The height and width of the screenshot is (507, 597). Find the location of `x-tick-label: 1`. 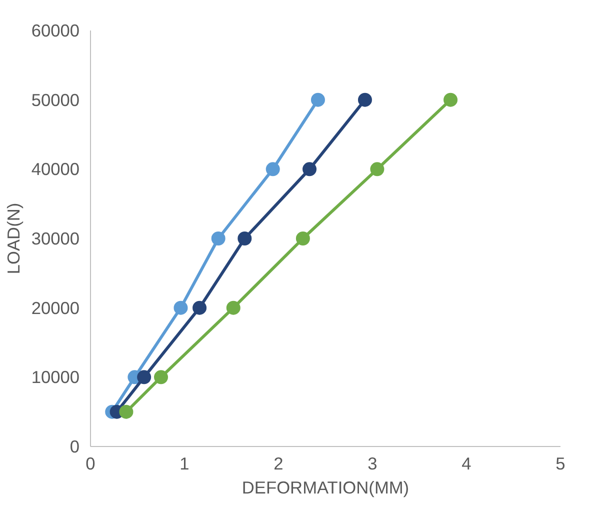

x-tick-label: 1 is located at coordinates (185, 464).